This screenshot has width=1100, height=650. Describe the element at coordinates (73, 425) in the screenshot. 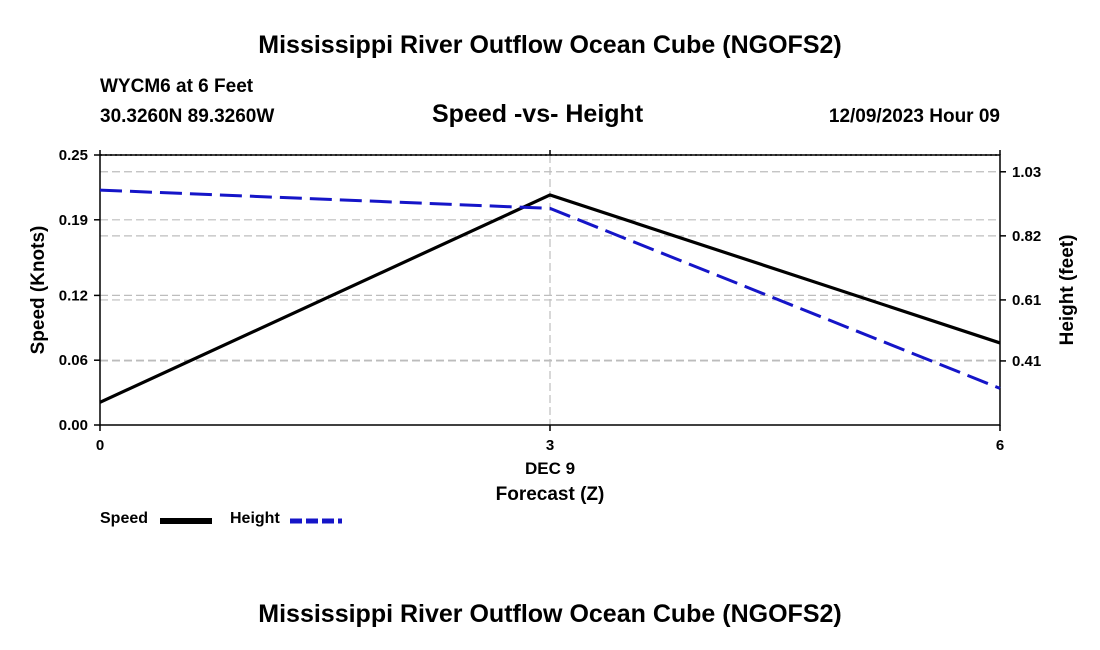

I see `left-tick-label: 0.00` at that location.